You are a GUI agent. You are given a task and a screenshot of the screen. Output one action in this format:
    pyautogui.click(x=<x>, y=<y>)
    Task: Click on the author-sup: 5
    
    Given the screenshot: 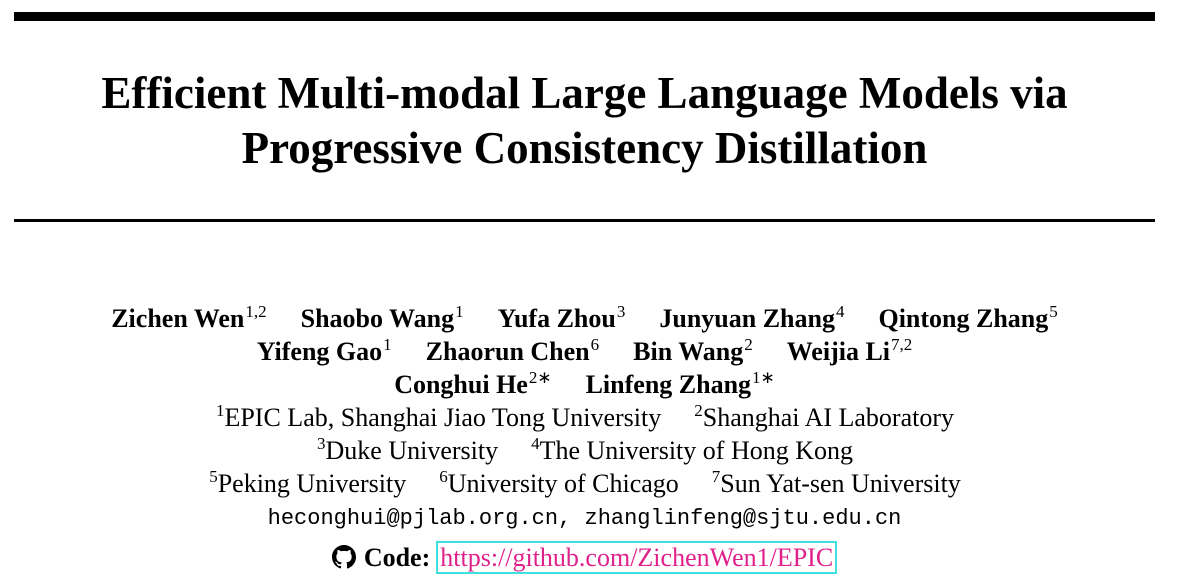 What is the action you would take?
    pyautogui.click(x=1053, y=311)
    